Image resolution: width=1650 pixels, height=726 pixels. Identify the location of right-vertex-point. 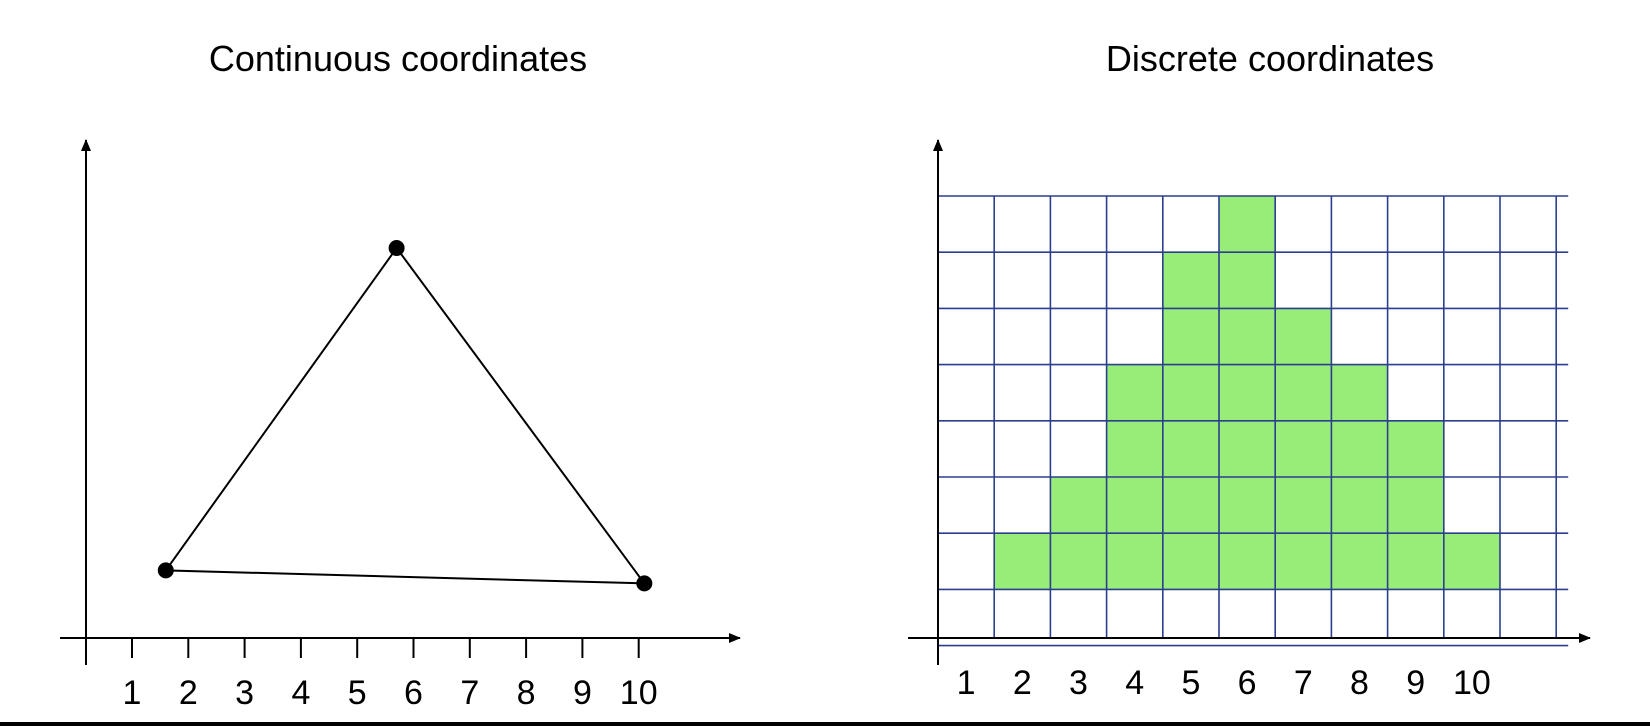
(644, 583).